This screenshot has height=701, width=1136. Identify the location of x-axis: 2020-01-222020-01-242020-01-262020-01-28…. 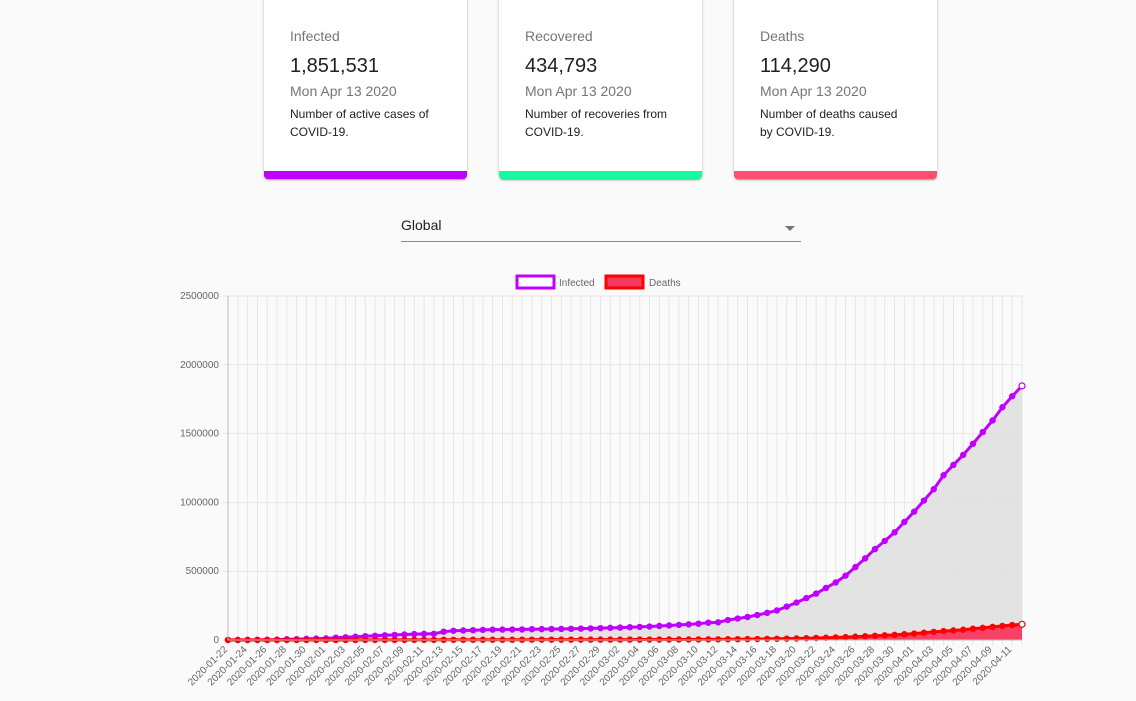
(604, 663).